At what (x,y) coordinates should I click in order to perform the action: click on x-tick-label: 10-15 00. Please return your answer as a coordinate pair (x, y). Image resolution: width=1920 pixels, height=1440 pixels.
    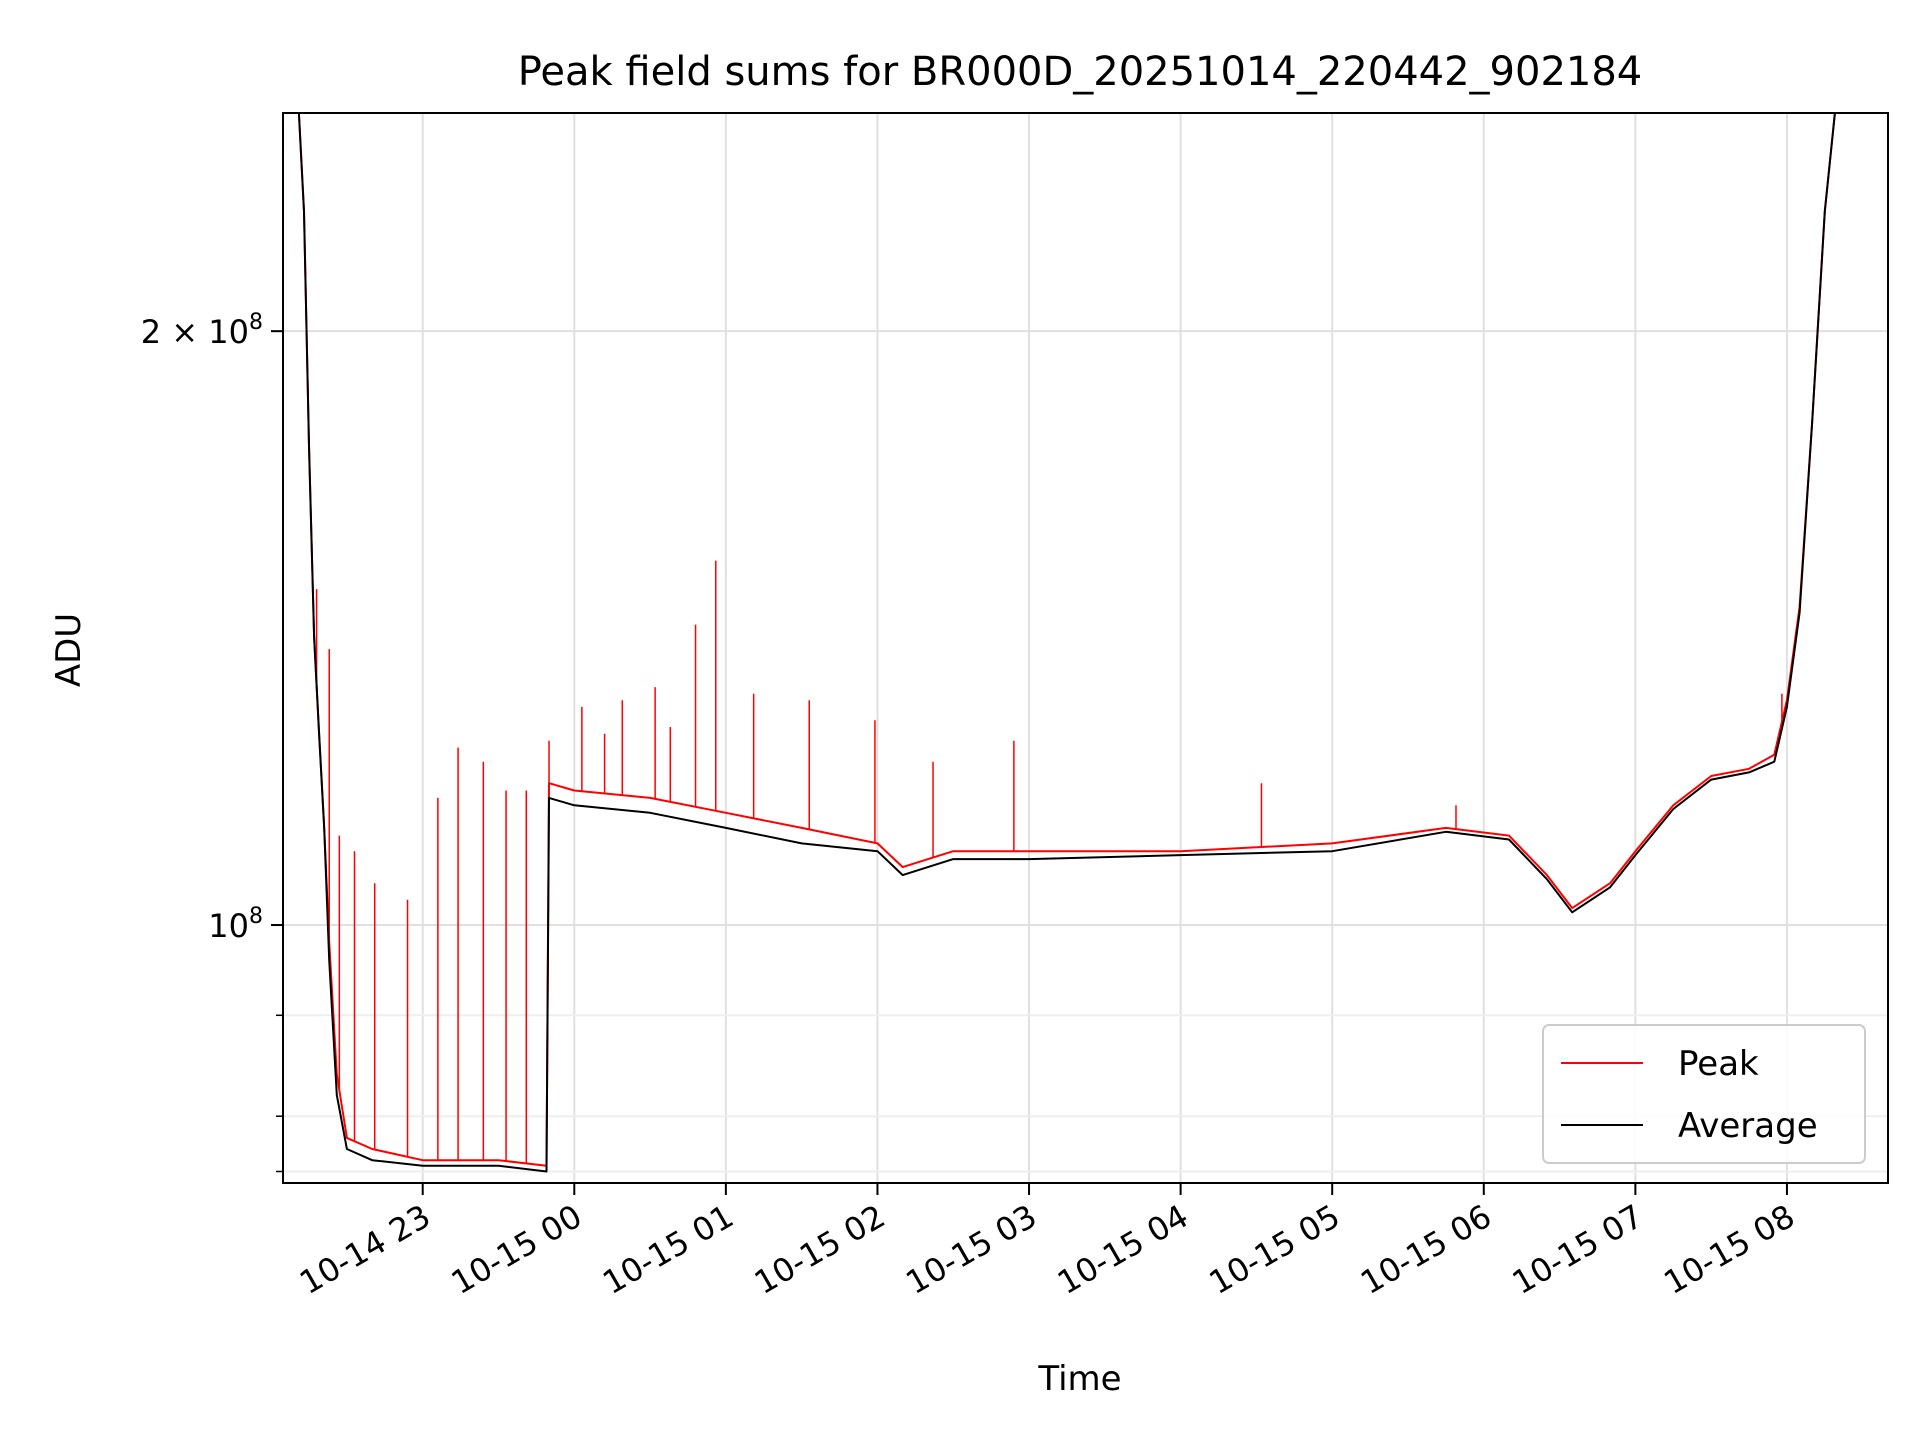
    Looking at the image, I should click on (517, 1249).